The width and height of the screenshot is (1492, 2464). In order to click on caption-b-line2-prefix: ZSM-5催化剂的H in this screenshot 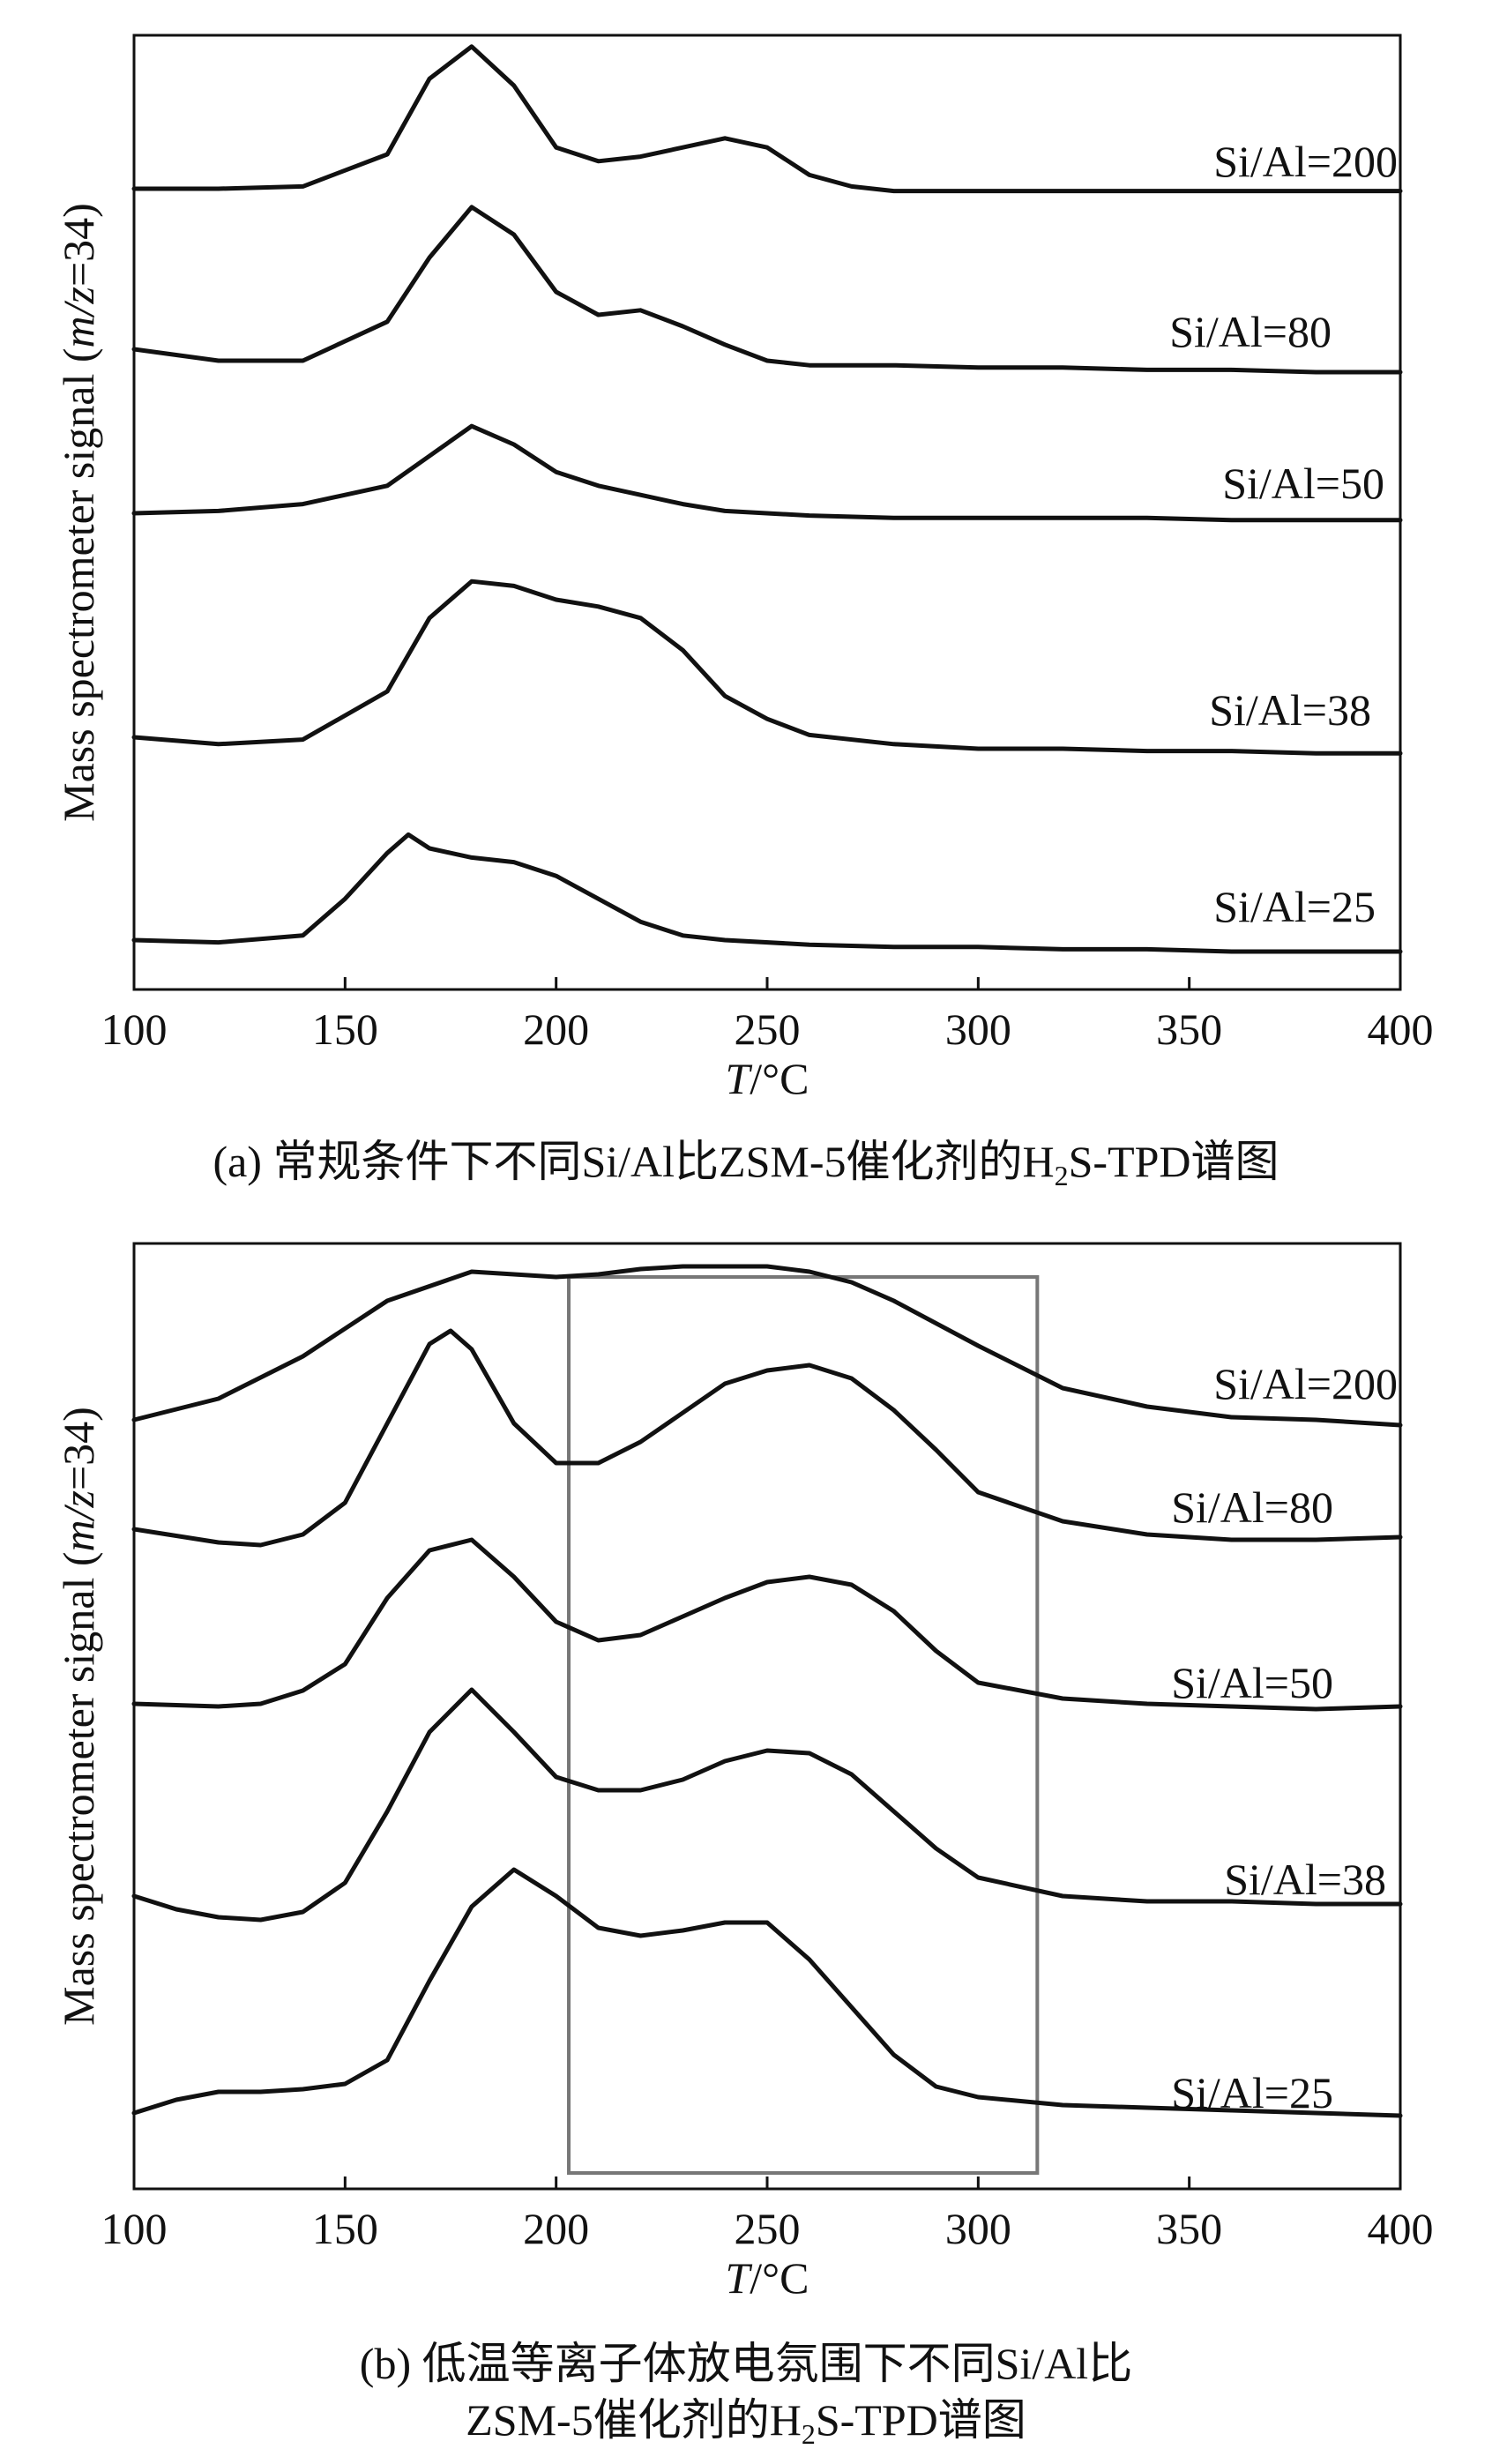, I will do `click(634, 2420)`.